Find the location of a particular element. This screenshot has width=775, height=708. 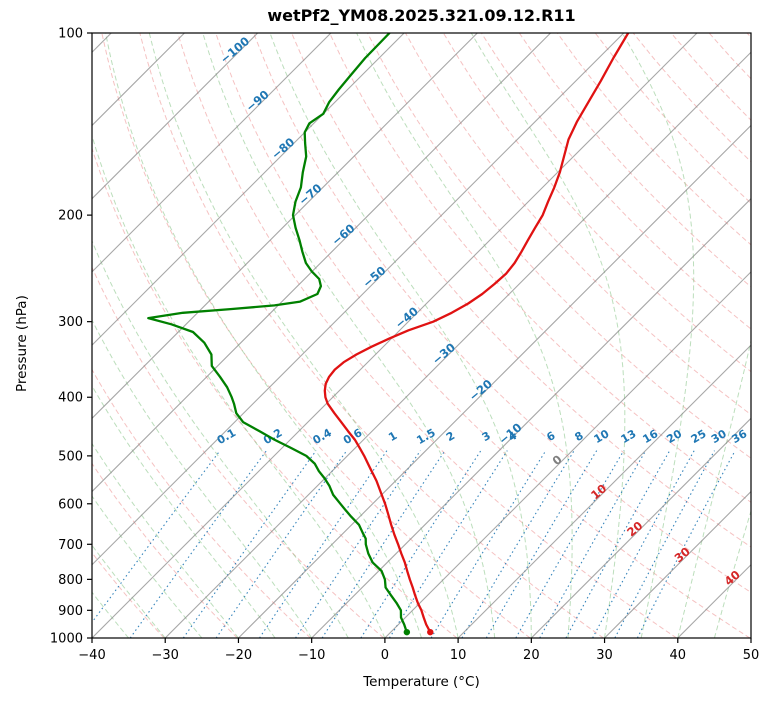

y-tick-label: 900 is located at coordinates (70, 611).